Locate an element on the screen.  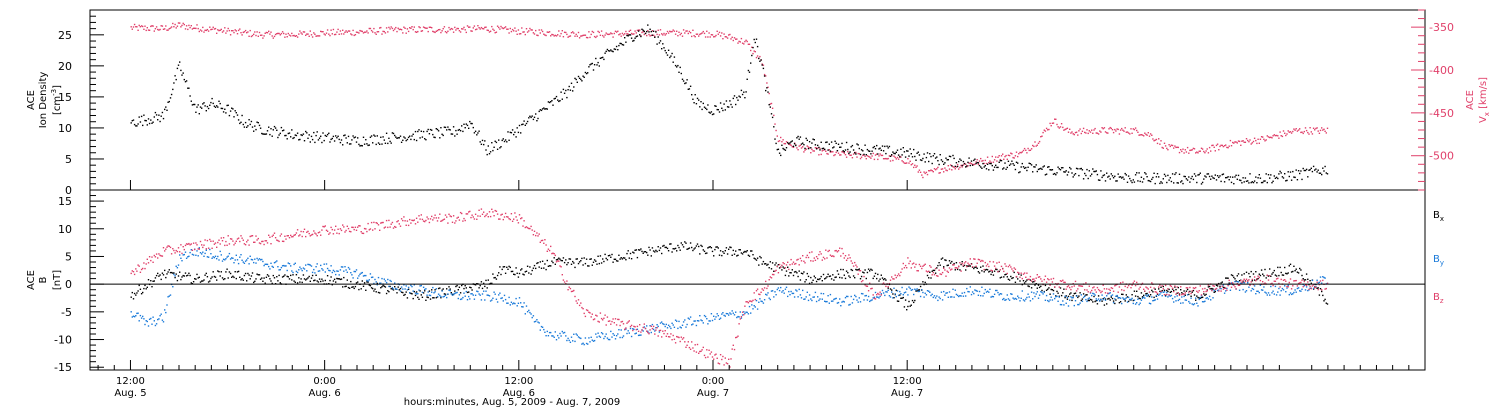
density-tick-label: 5 is located at coordinates (68, 159).